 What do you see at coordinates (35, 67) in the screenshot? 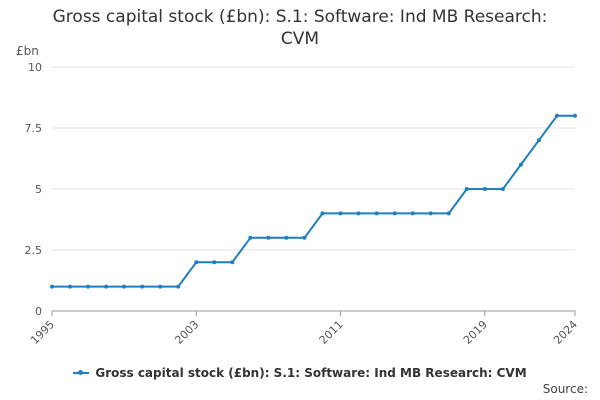
I see `y-tick-label: 10` at bounding box center [35, 67].